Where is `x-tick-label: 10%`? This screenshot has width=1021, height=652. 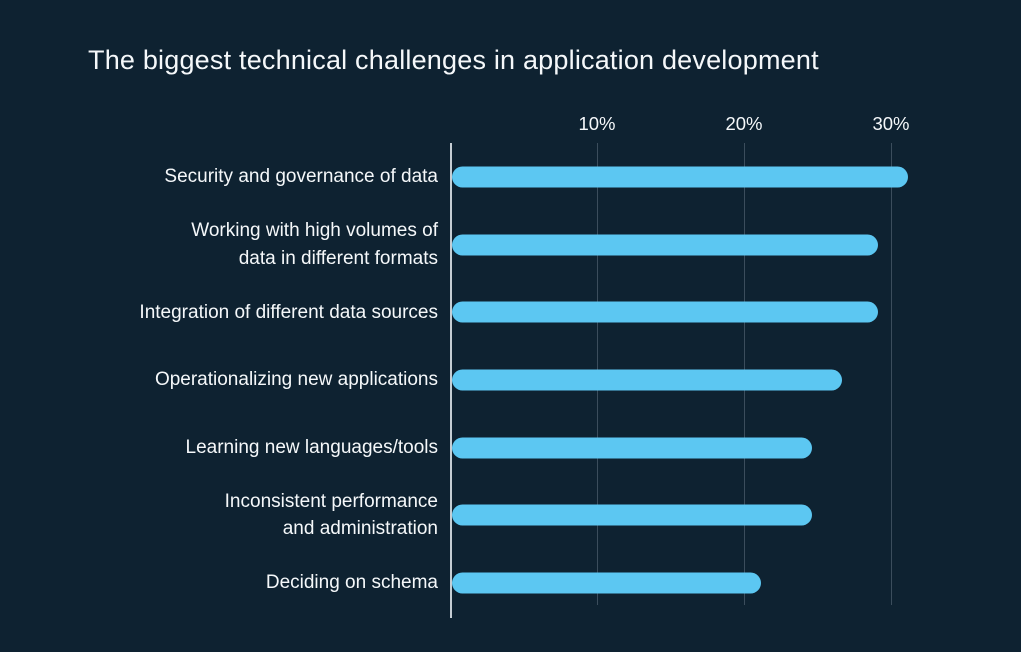 x-tick-label: 10% is located at coordinates (597, 123).